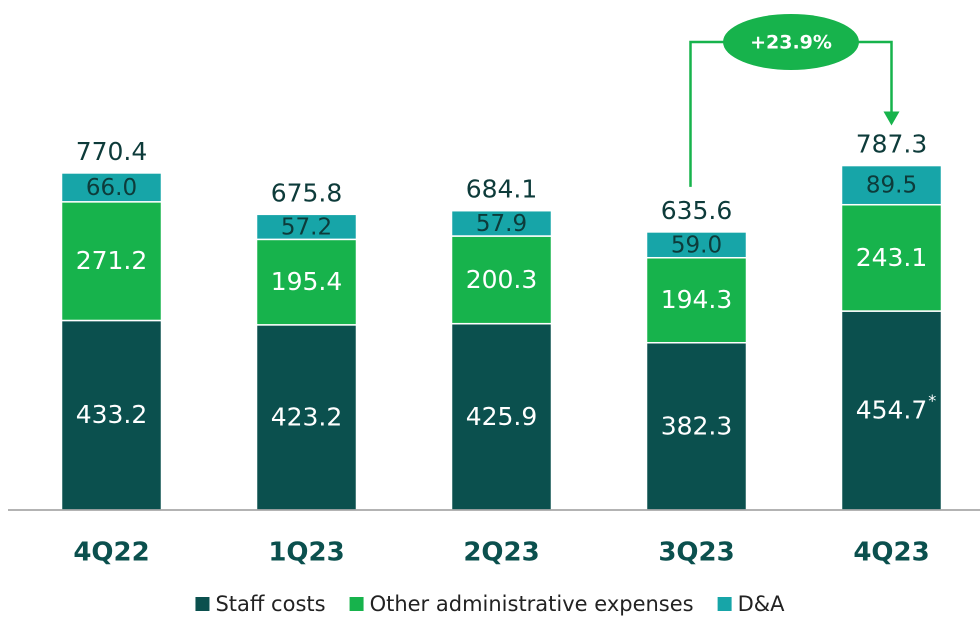 Image resolution: width=980 pixels, height=622 pixels. What do you see at coordinates (502, 416) in the screenshot?
I see `value-label: 425.9` at bounding box center [502, 416].